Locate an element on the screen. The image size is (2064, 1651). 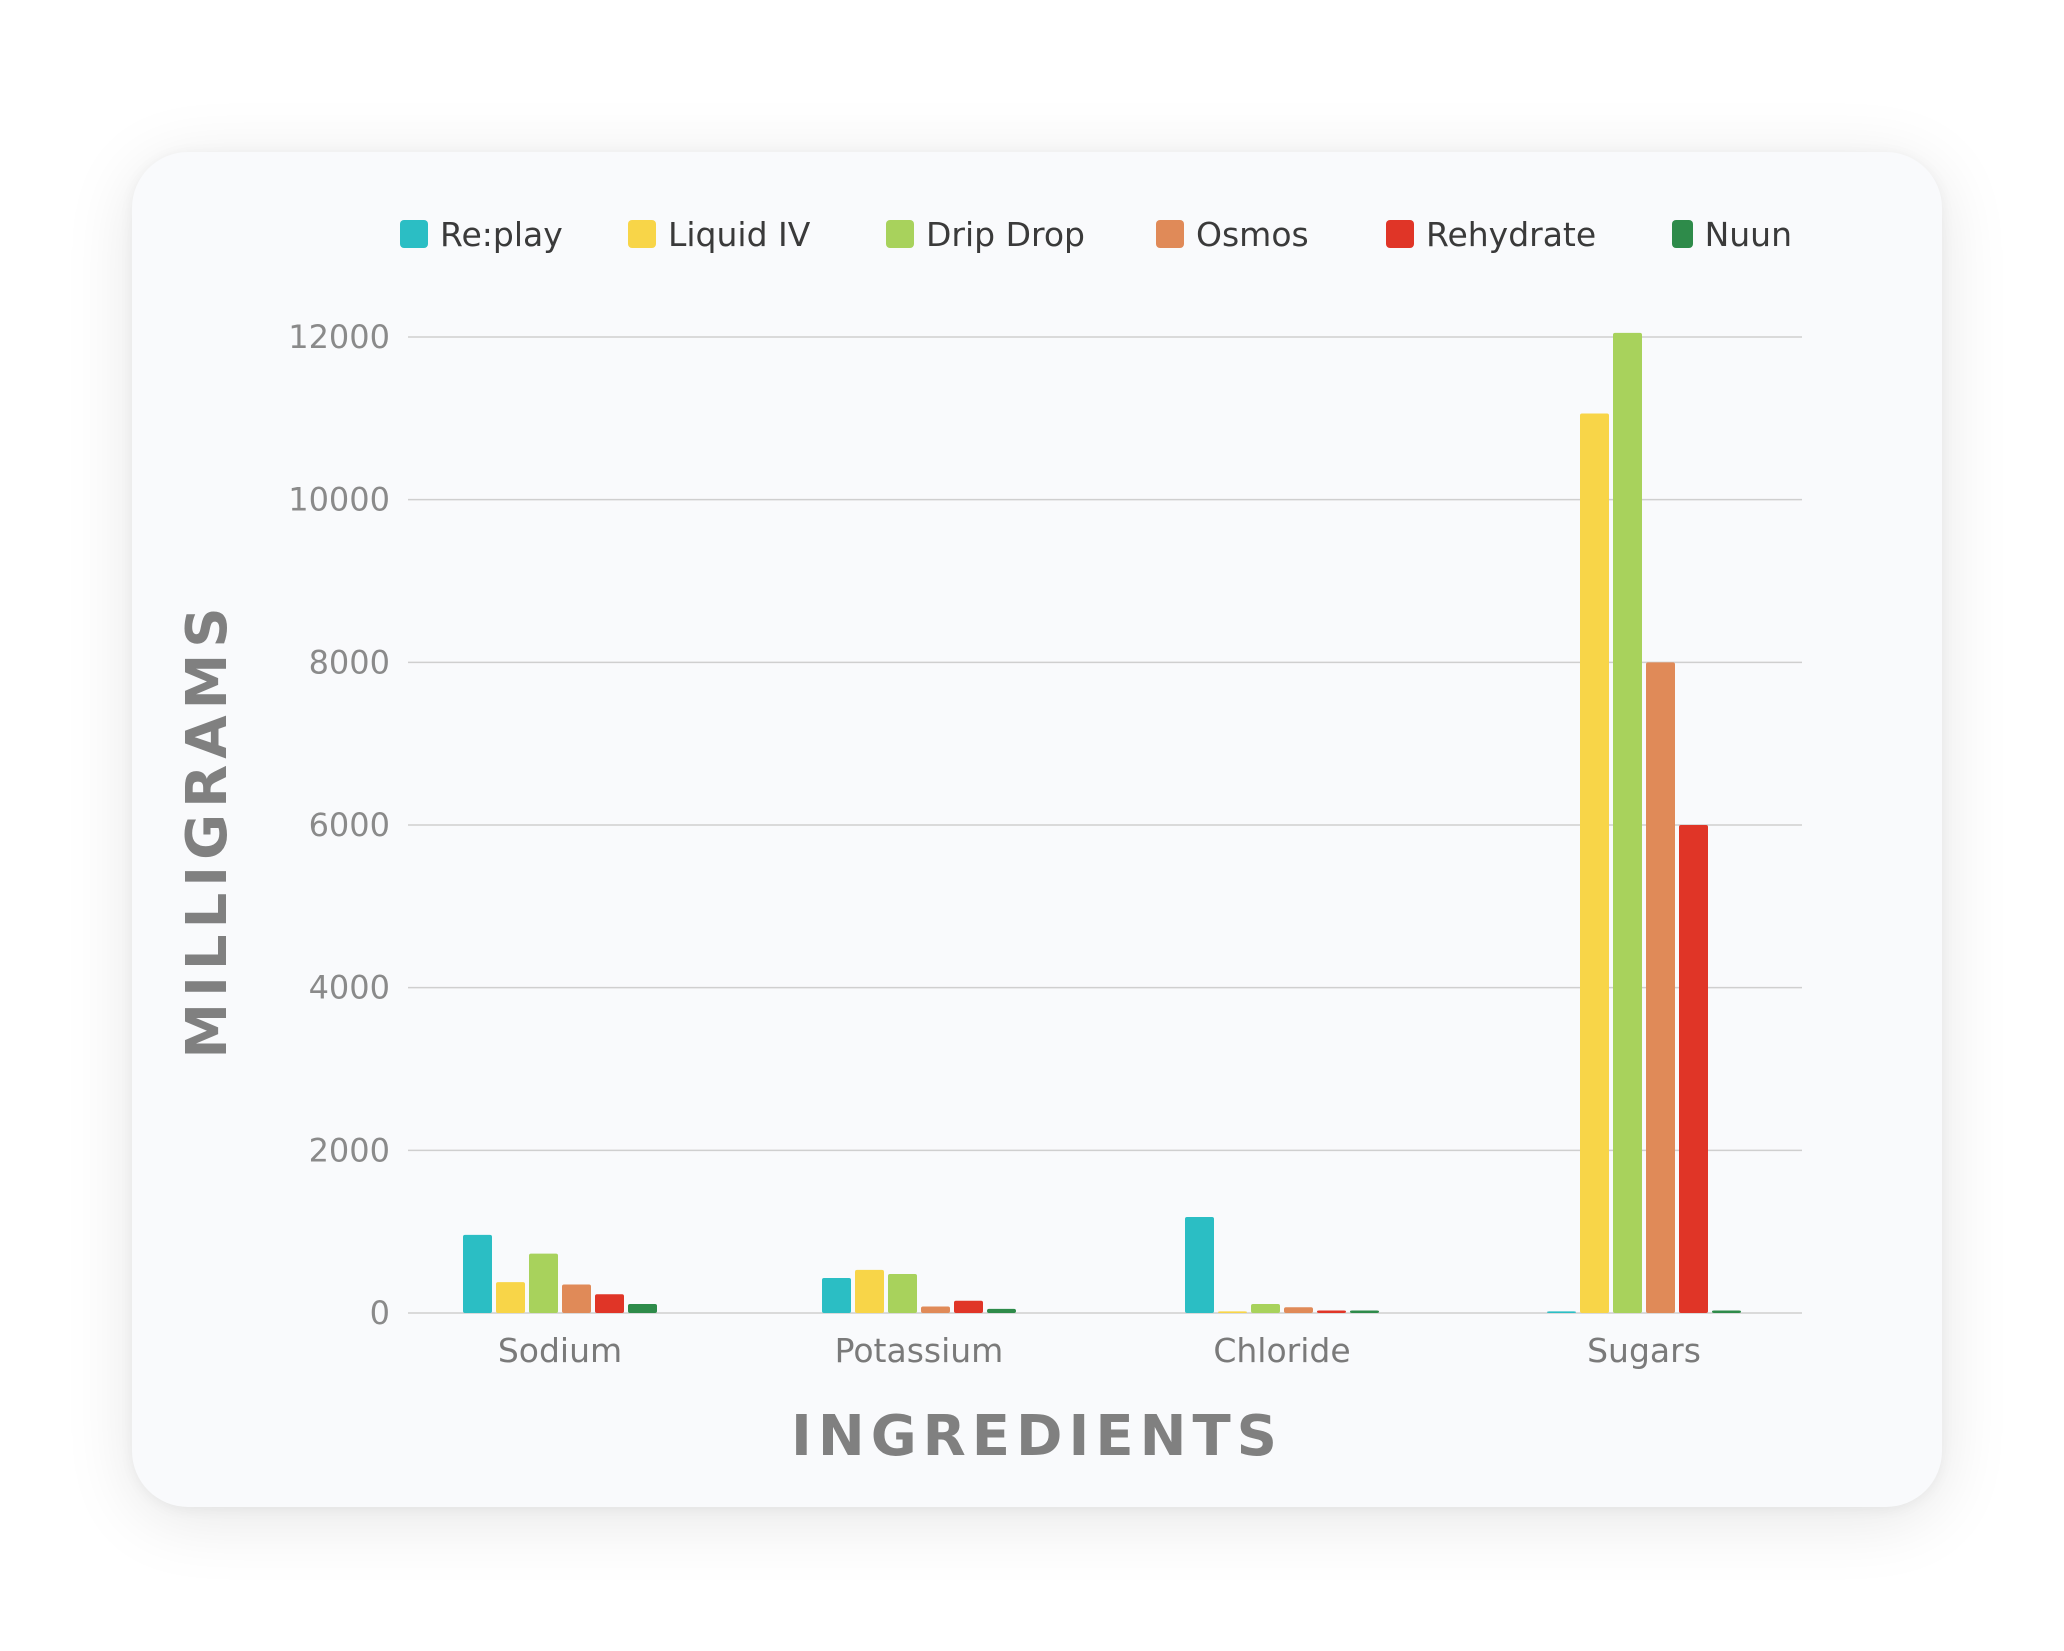
y-tick-label: 0 is located at coordinates (380, 1313).